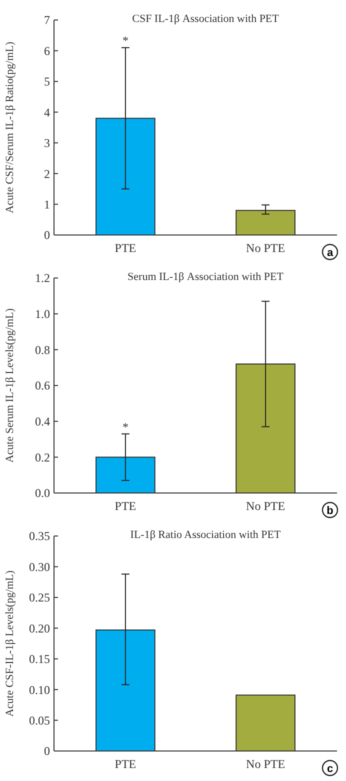 The image size is (346, 781). I want to click on y-tick-label: 0.25, so click(39, 597).